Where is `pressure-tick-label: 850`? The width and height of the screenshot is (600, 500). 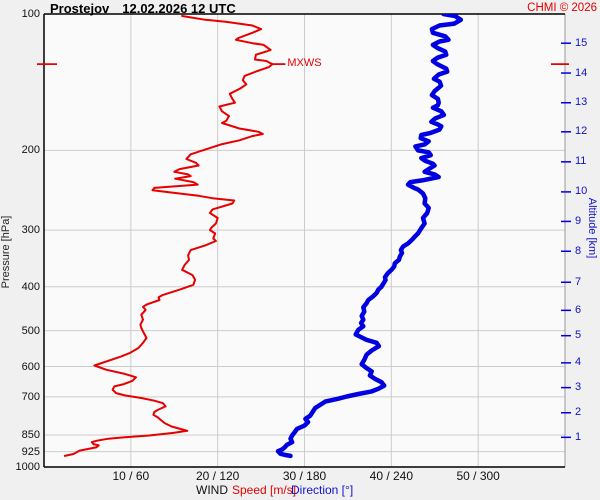
pressure-tick-label: 850 is located at coordinates (30, 435).